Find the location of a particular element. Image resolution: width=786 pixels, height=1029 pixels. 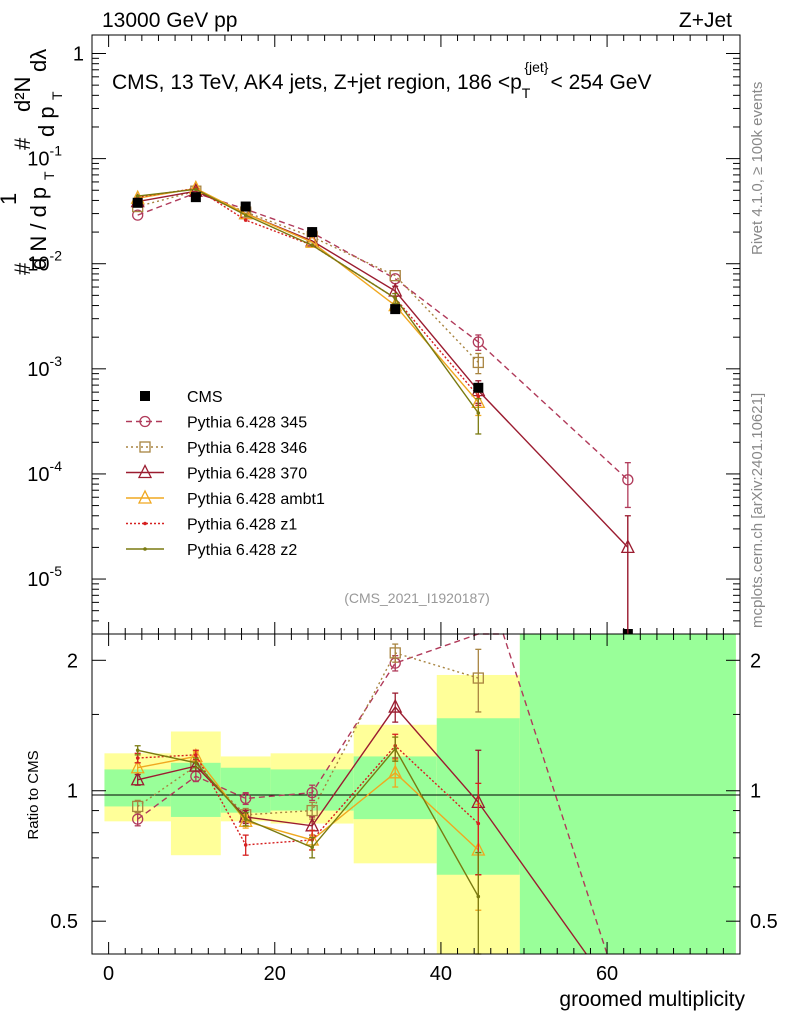

series-z1 is located at coordinates (308, 296).